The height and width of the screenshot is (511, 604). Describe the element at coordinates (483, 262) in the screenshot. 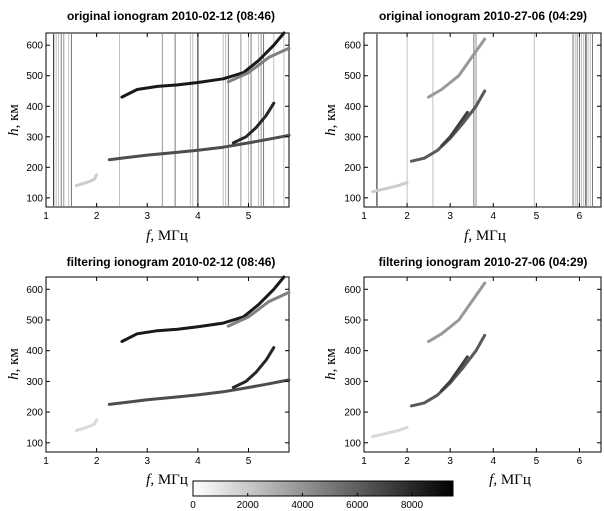

I see `panel-title: filtering ionogram 2010-27-06 (04:29)` at that location.